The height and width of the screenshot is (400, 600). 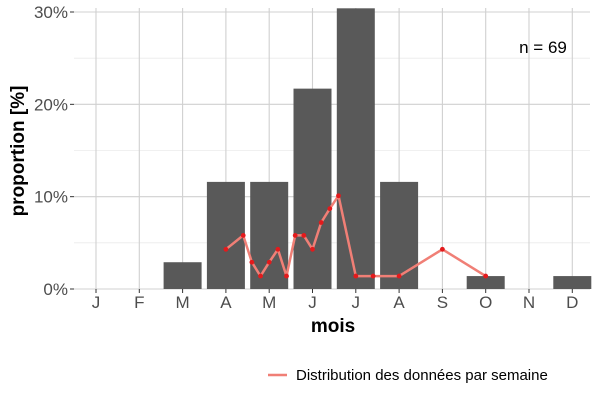 What do you see at coordinates (543, 47) in the screenshot?
I see `sample-size-annotation: n = 69` at bounding box center [543, 47].